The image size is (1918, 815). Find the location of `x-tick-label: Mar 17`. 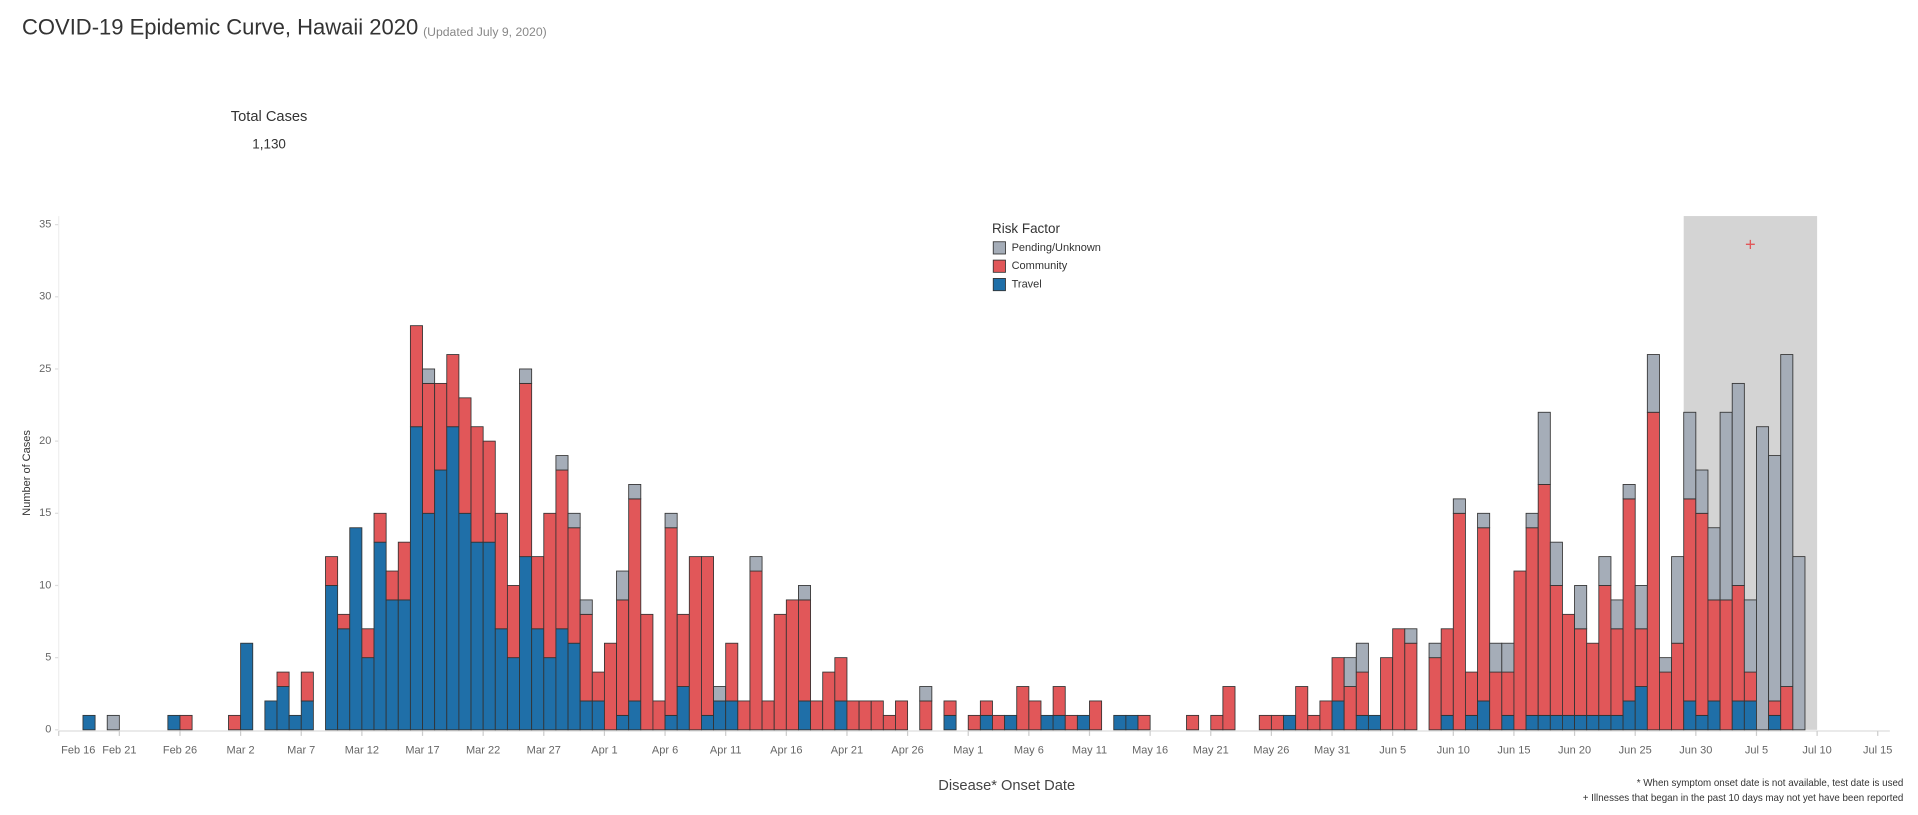

x-tick-label: Mar 17 is located at coordinates (422, 751).